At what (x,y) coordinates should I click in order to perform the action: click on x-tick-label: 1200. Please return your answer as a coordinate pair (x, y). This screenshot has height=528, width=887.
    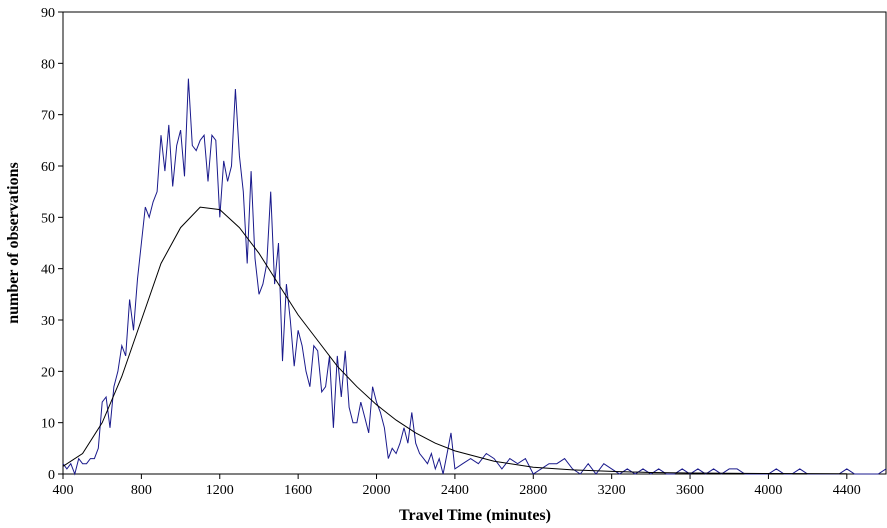
    Looking at the image, I should click on (220, 490).